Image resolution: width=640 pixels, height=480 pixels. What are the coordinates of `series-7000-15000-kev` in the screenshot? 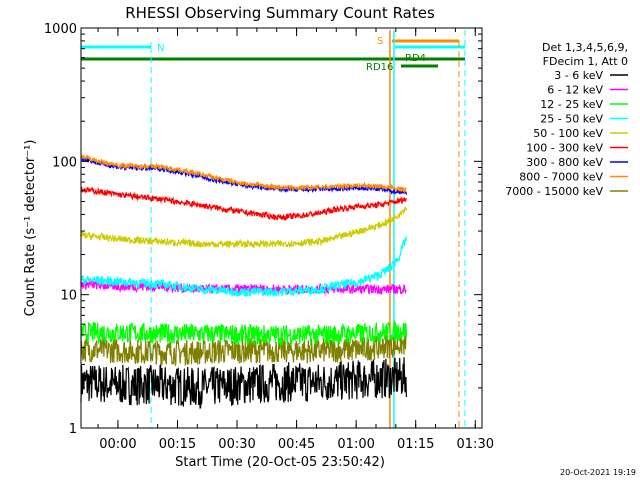 It's located at (243, 348).